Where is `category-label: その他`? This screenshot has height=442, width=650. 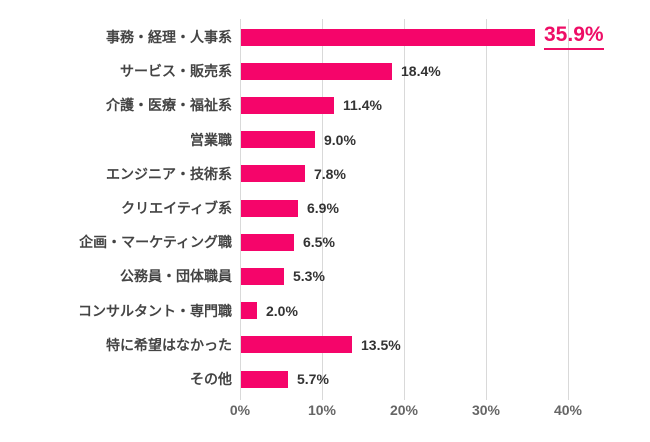
category-label: その他 is located at coordinates (211, 379).